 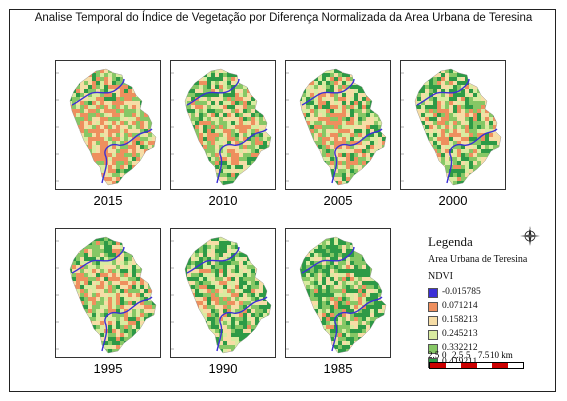 I want to click on ndvi-map-panel-2010, so click(x=223, y=125).